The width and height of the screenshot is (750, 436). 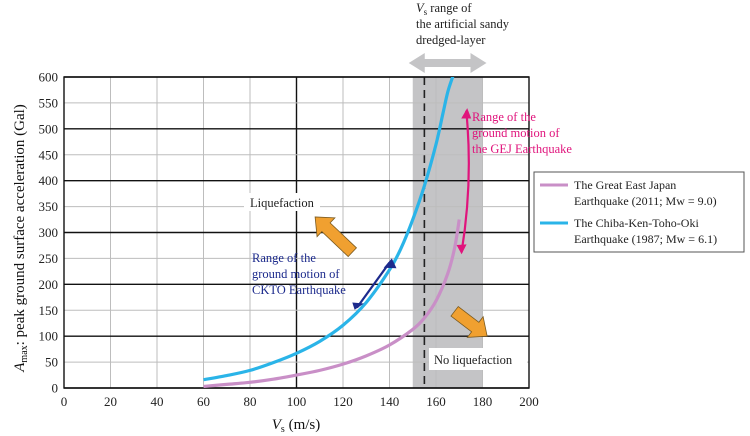 What do you see at coordinates (466, 113) in the screenshot?
I see `gej-range-arrow-head-top` at bounding box center [466, 113].